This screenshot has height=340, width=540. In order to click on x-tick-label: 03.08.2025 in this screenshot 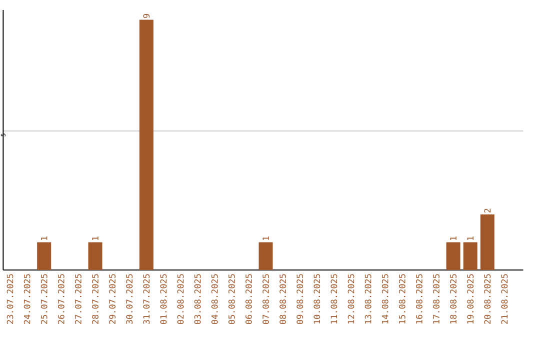, I will do `click(197, 299)`.